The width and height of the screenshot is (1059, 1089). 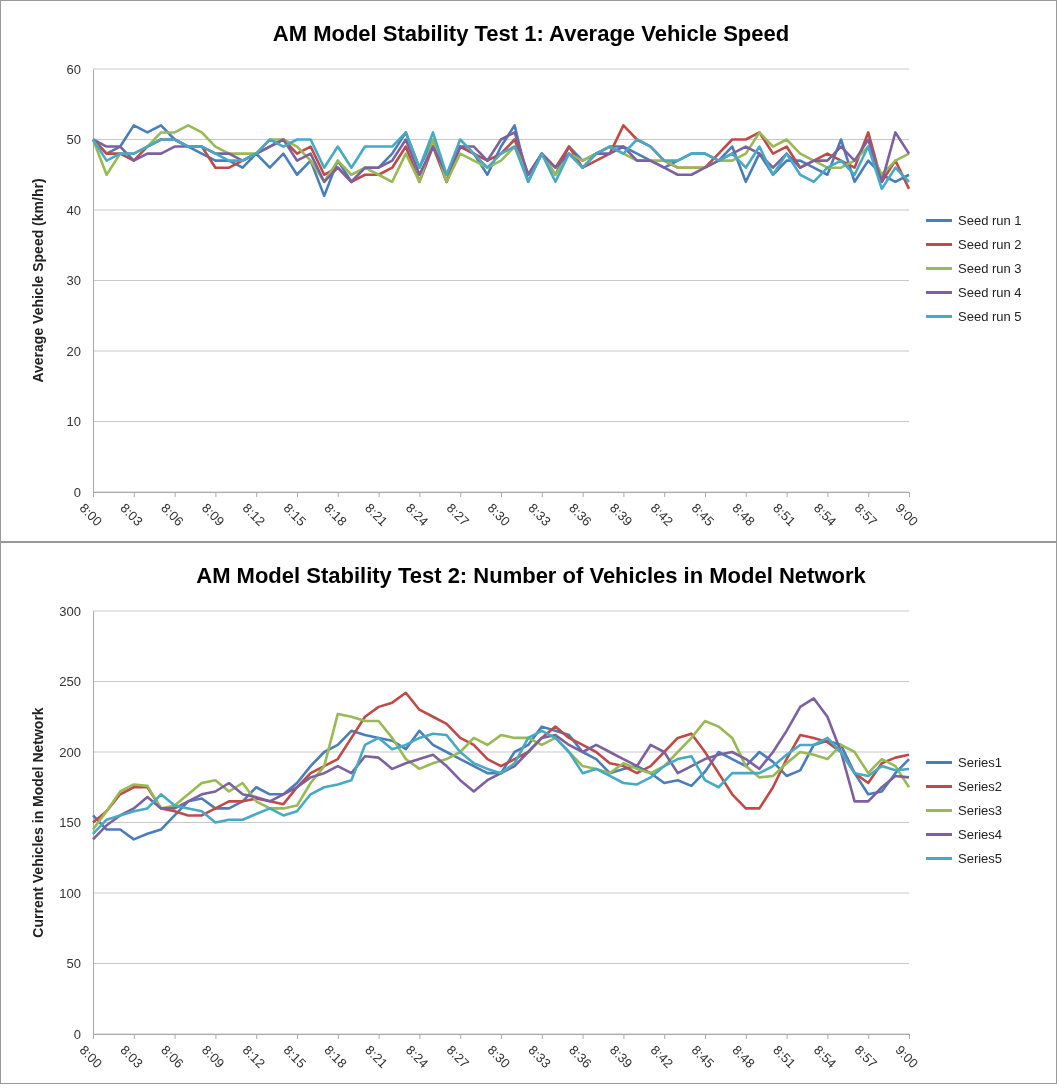 What do you see at coordinates (980, 835) in the screenshot?
I see `legend-label: Series4` at bounding box center [980, 835].